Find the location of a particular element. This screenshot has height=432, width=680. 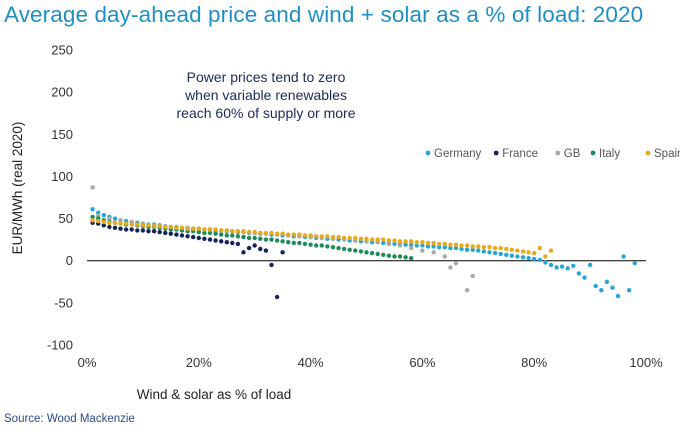

x-tick-label: 20% is located at coordinates (199, 362).